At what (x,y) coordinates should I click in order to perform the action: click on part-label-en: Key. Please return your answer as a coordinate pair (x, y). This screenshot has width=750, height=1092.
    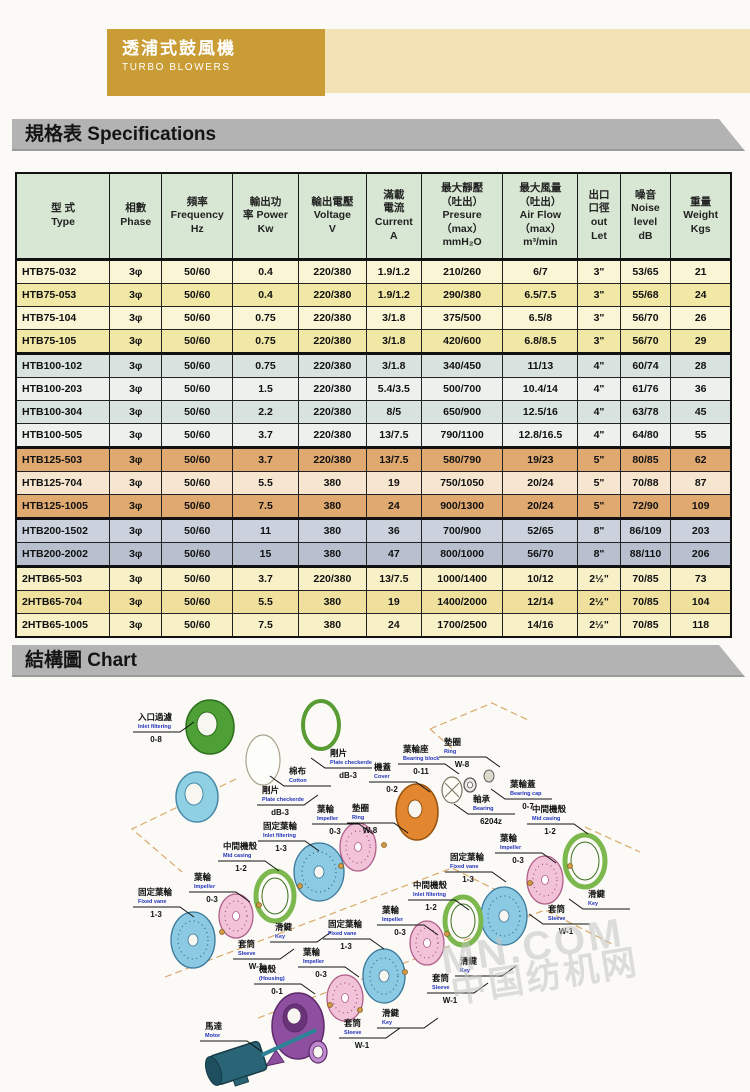
    Looking at the image, I should click on (280, 937).